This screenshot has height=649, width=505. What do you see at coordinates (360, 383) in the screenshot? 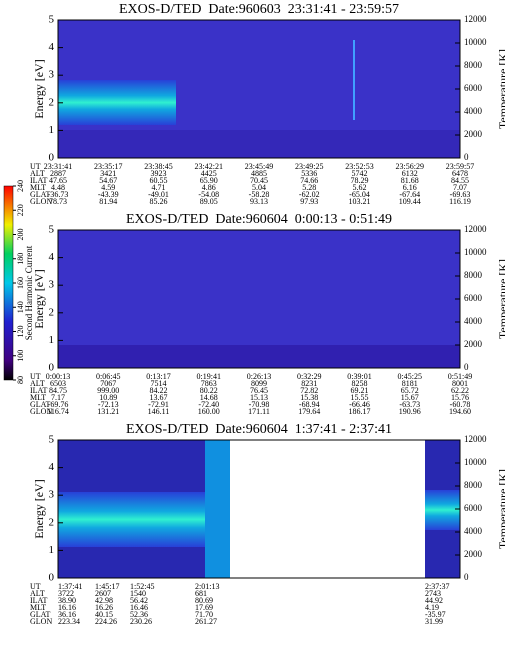
I see `ephemeris-value: 8258` at bounding box center [360, 383].